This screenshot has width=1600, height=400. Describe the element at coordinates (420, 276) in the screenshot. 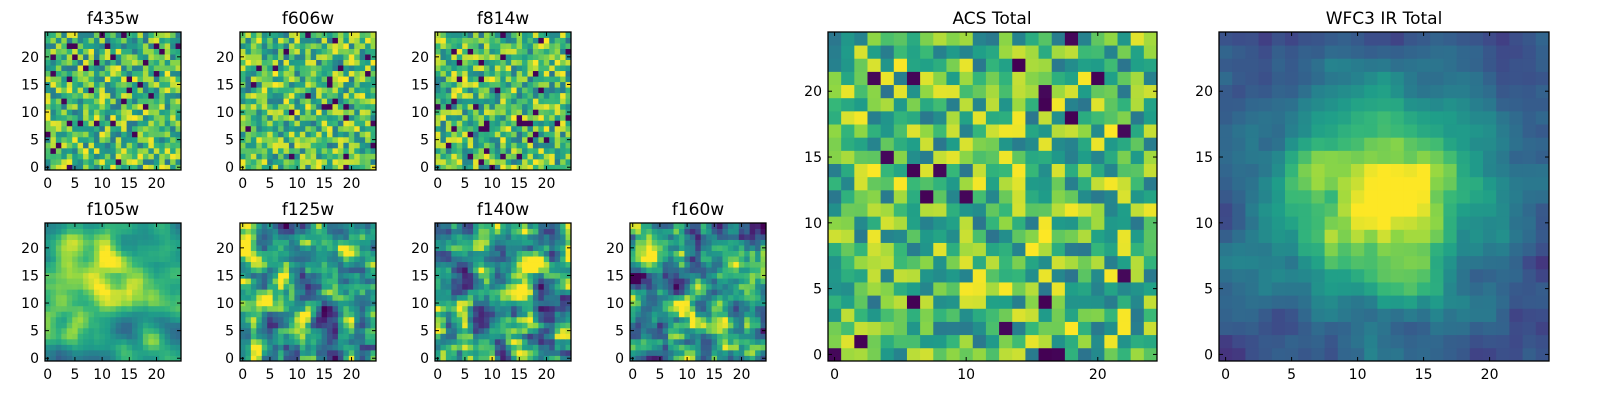

I see `y-tick-label: 15` at that location.